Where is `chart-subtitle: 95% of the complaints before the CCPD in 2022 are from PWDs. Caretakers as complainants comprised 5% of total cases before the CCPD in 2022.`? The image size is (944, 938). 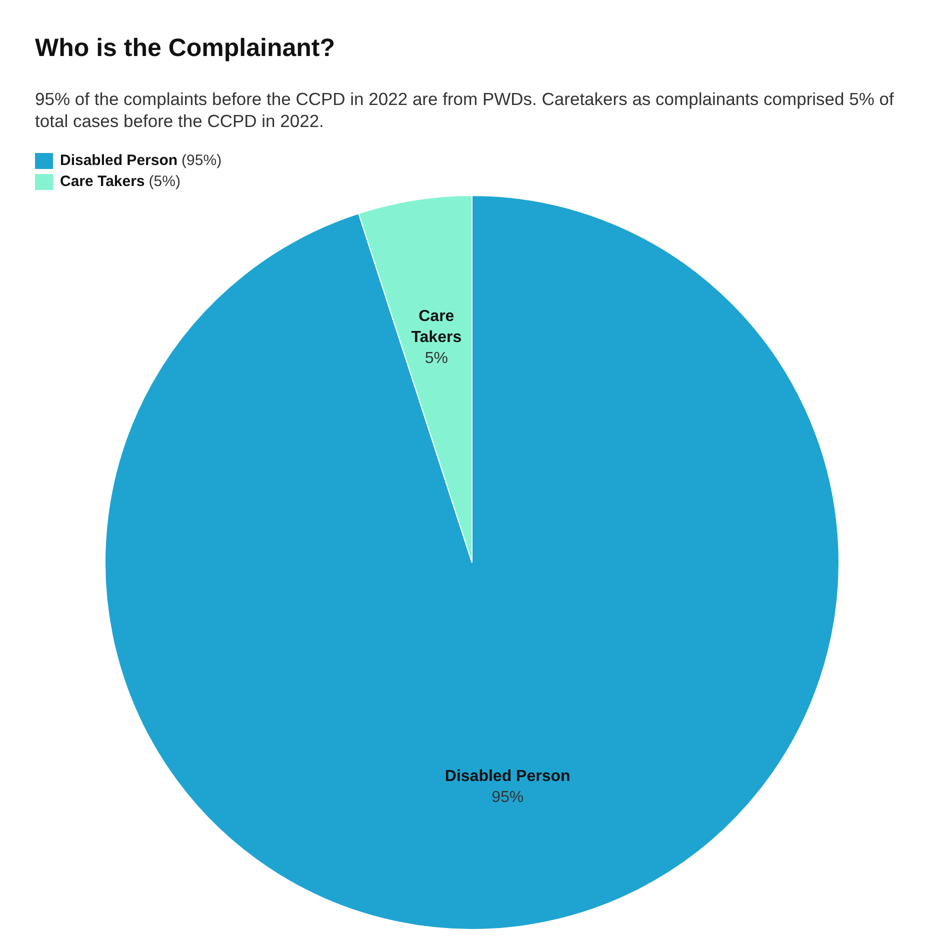 chart-subtitle: 95% of the complaints before the CCPD in 2022 are from PWDs. Caretakers as complainants comprised 5% of total cases before the CCPD in 2022. is located at coordinates (465, 110).